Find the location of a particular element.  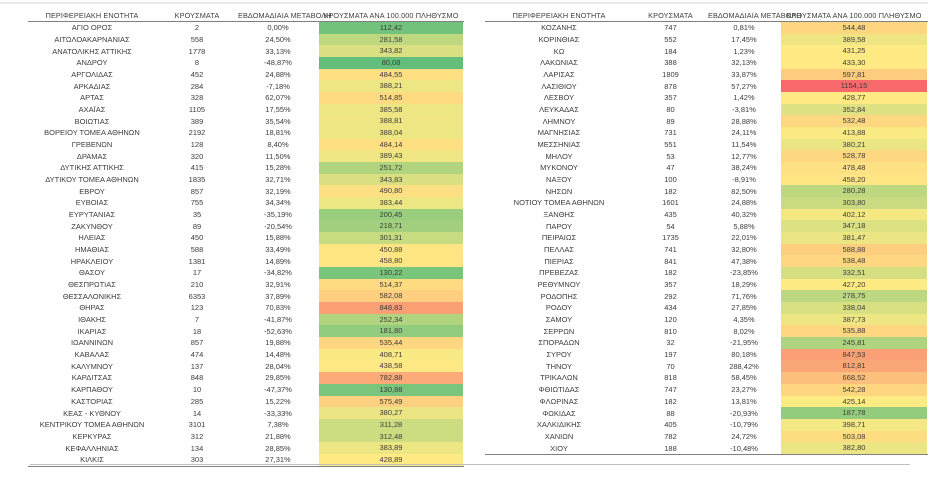

per-100k-cell: 538,48 is located at coordinates (854, 261).